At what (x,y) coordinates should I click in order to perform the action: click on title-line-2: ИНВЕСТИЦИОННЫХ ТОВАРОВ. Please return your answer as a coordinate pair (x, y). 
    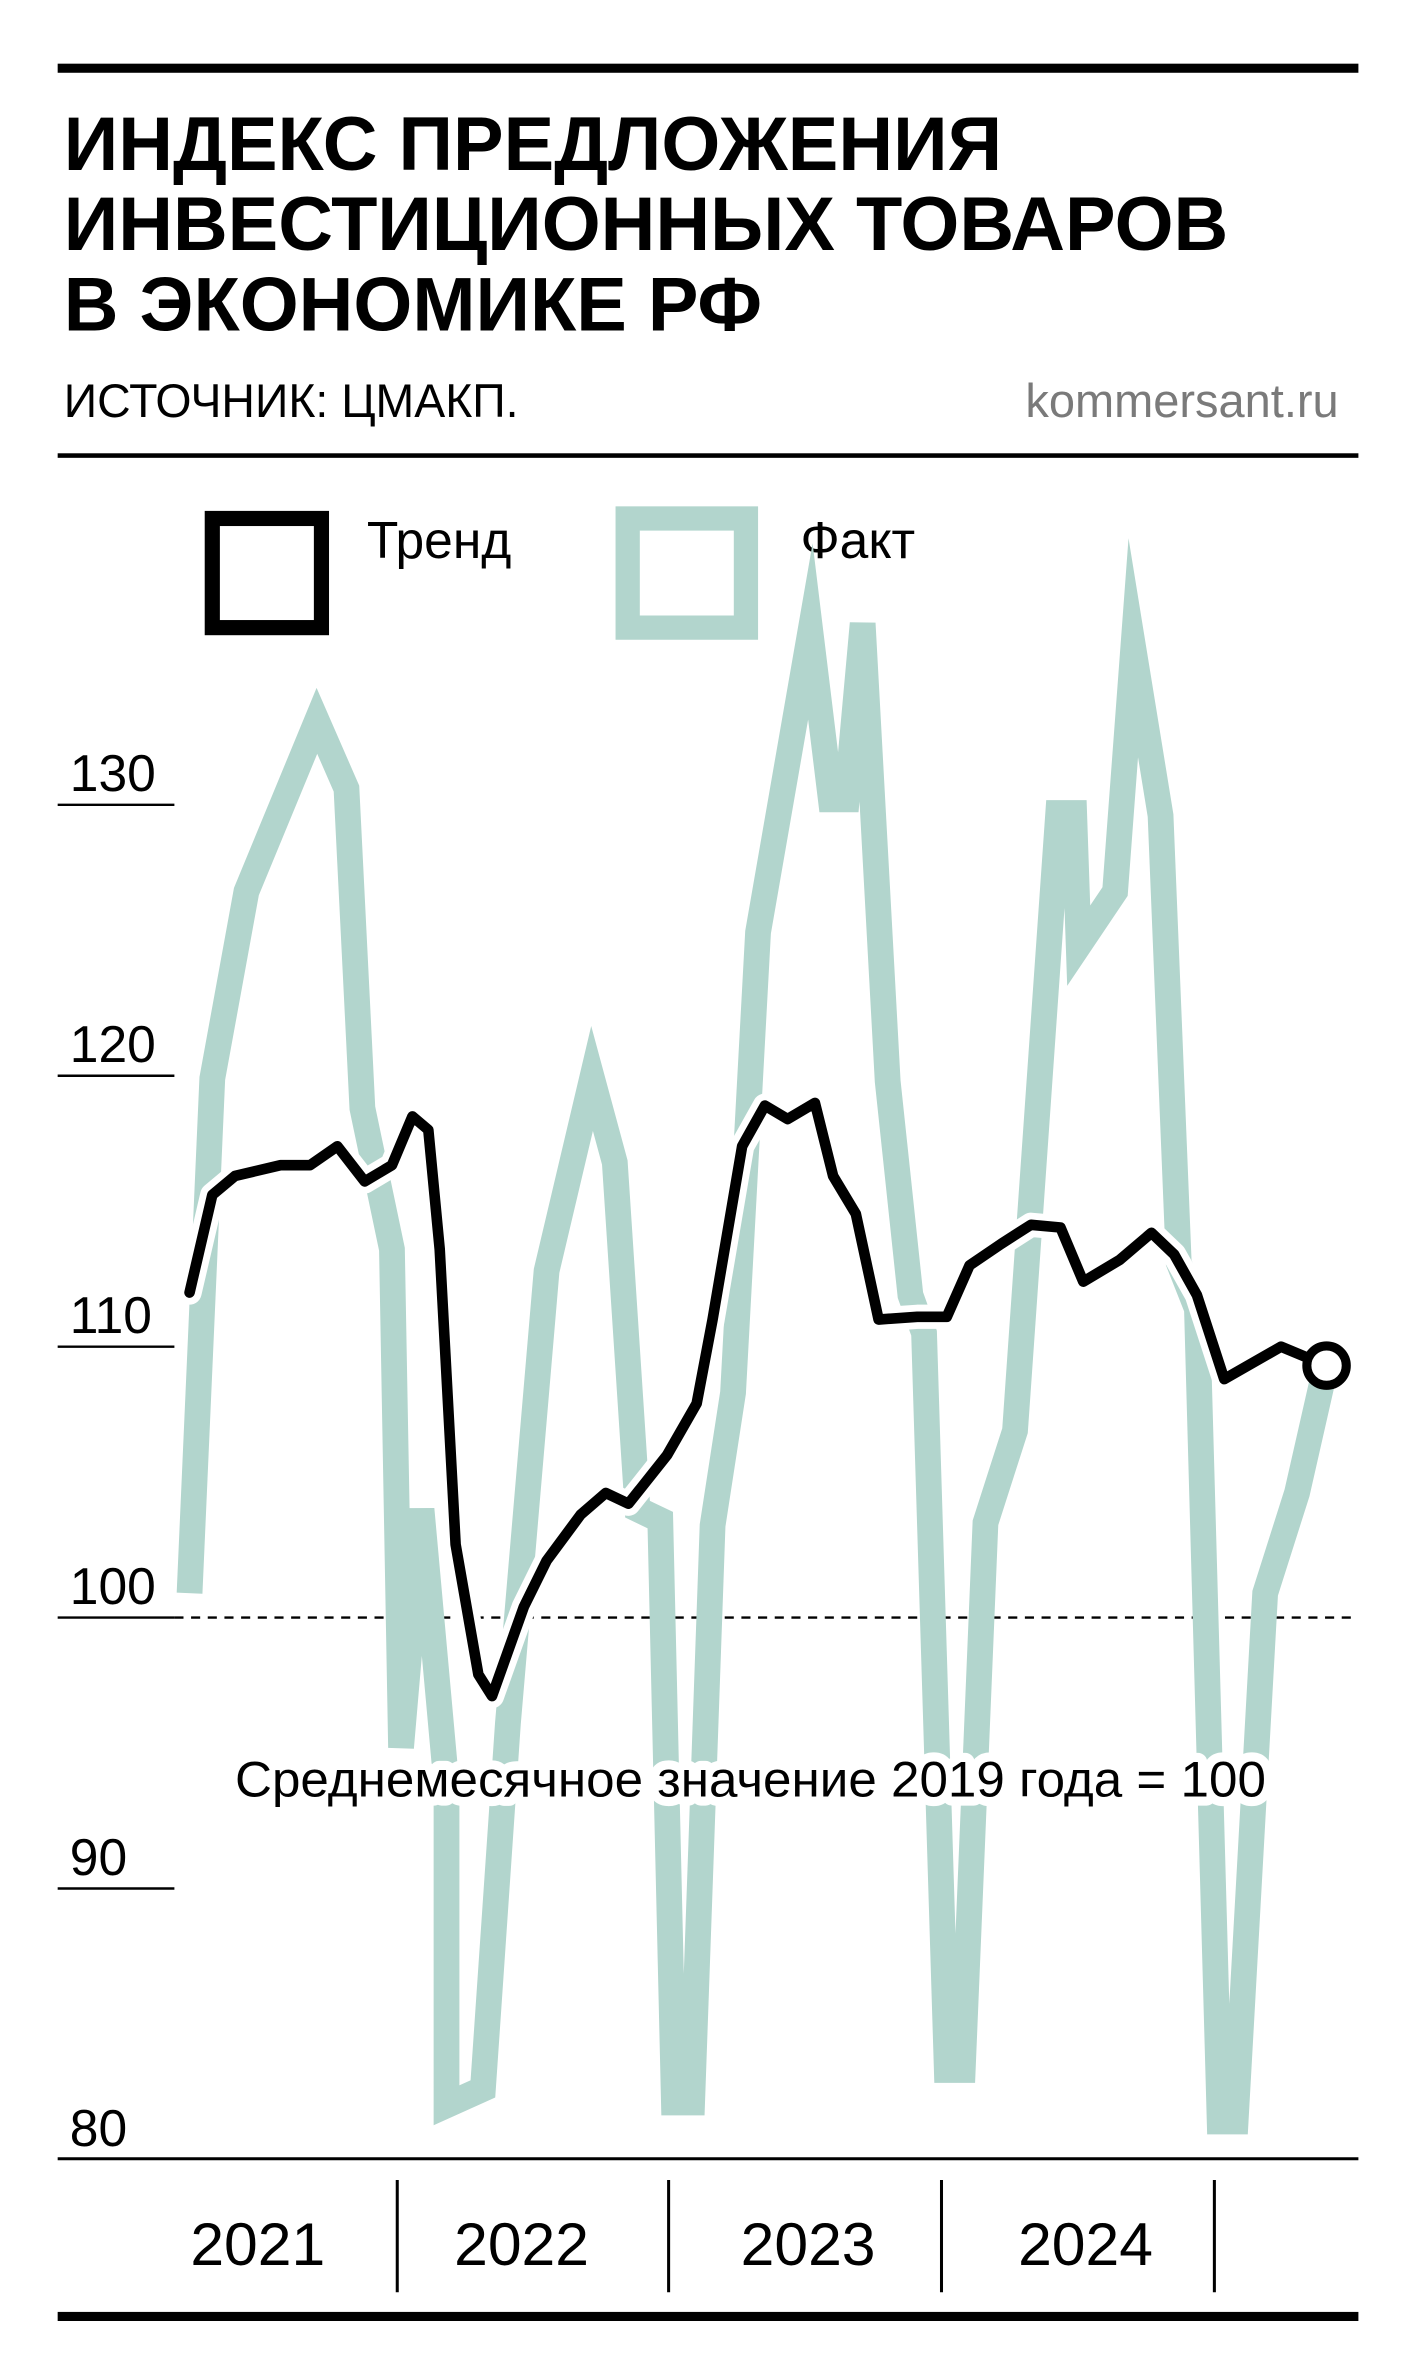
    Looking at the image, I should click on (646, 224).